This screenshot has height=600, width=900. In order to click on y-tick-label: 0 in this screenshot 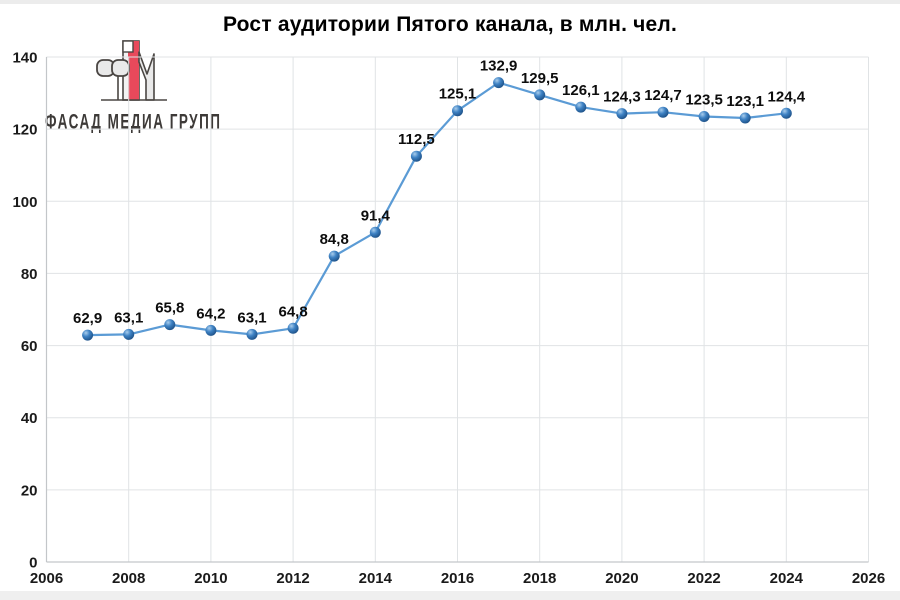, I will do `click(33, 563)`.